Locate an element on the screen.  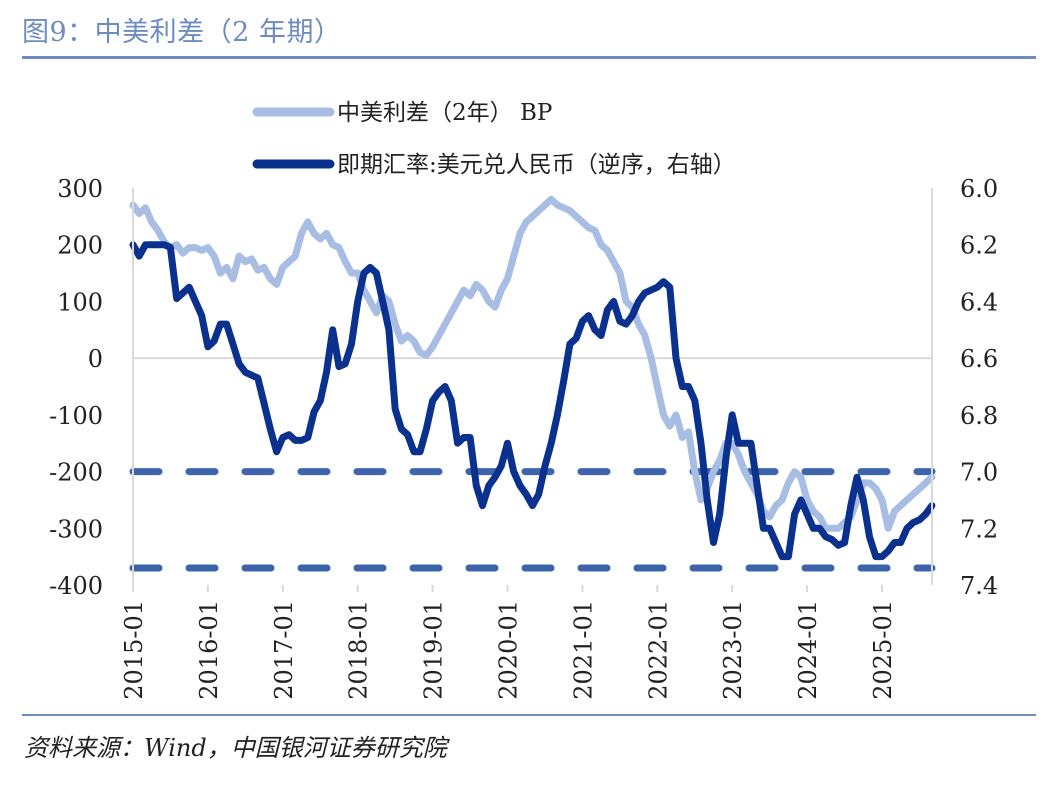
right-tick-label: 6.6 is located at coordinates (979, 359).